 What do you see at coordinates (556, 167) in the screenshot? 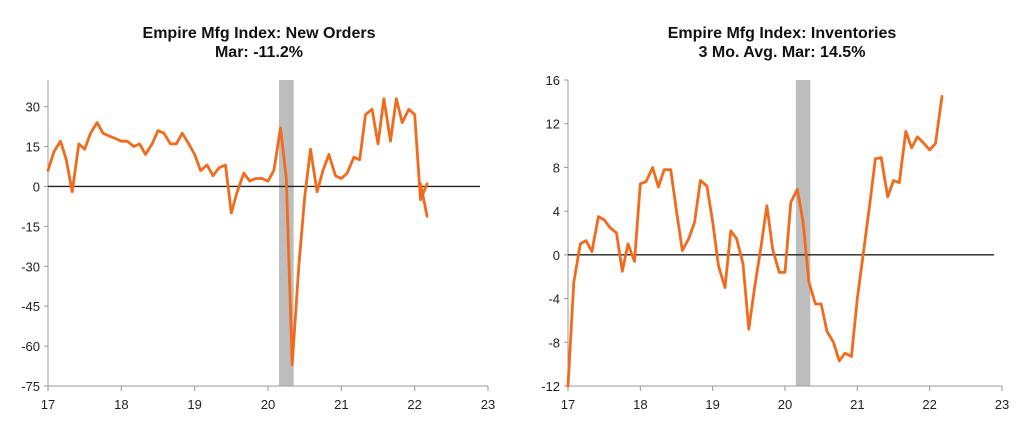
I see `y-tick-label: 8` at bounding box center [556, 167].